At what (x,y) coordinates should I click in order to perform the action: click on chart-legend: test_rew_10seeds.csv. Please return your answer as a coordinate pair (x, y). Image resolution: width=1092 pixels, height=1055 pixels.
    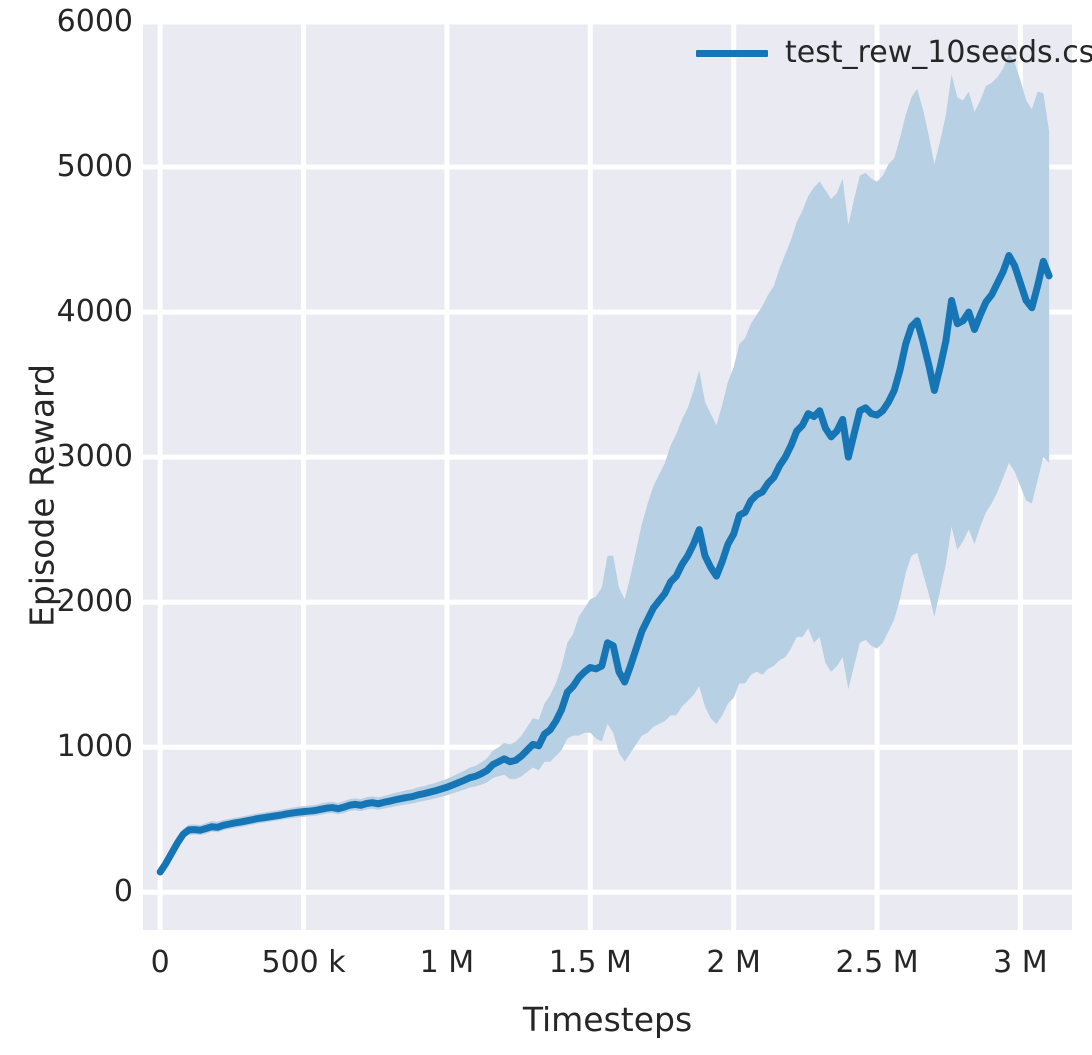
    Looking at the image, I should click on (891, 53).